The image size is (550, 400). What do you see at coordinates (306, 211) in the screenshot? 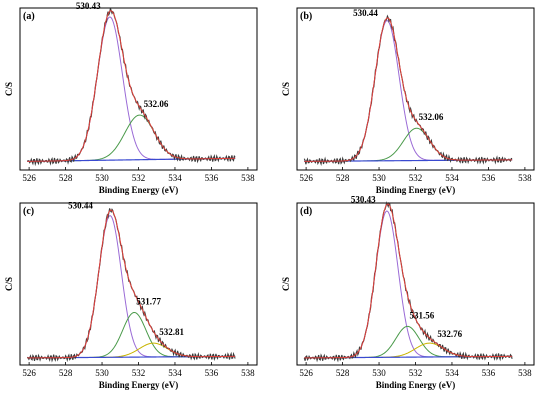
I see `panel-label: (d)` at bounding box center [306, 211].